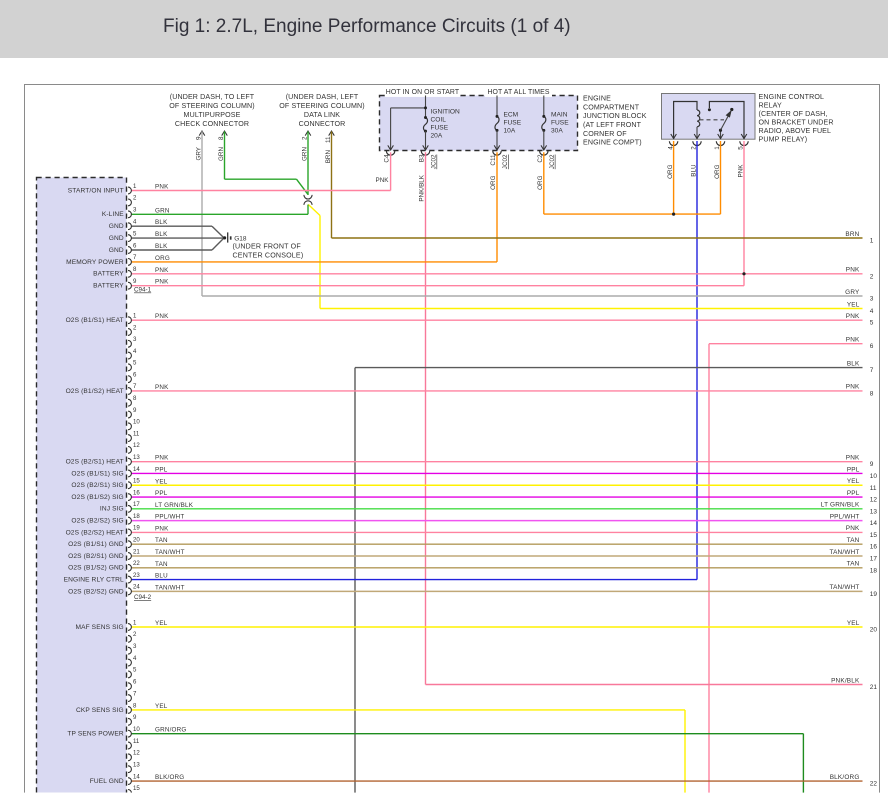  Describe the element at coordinates (267, 247) in the screenshot. I see `svg-text: (UNDER FRONT OF` at that location.